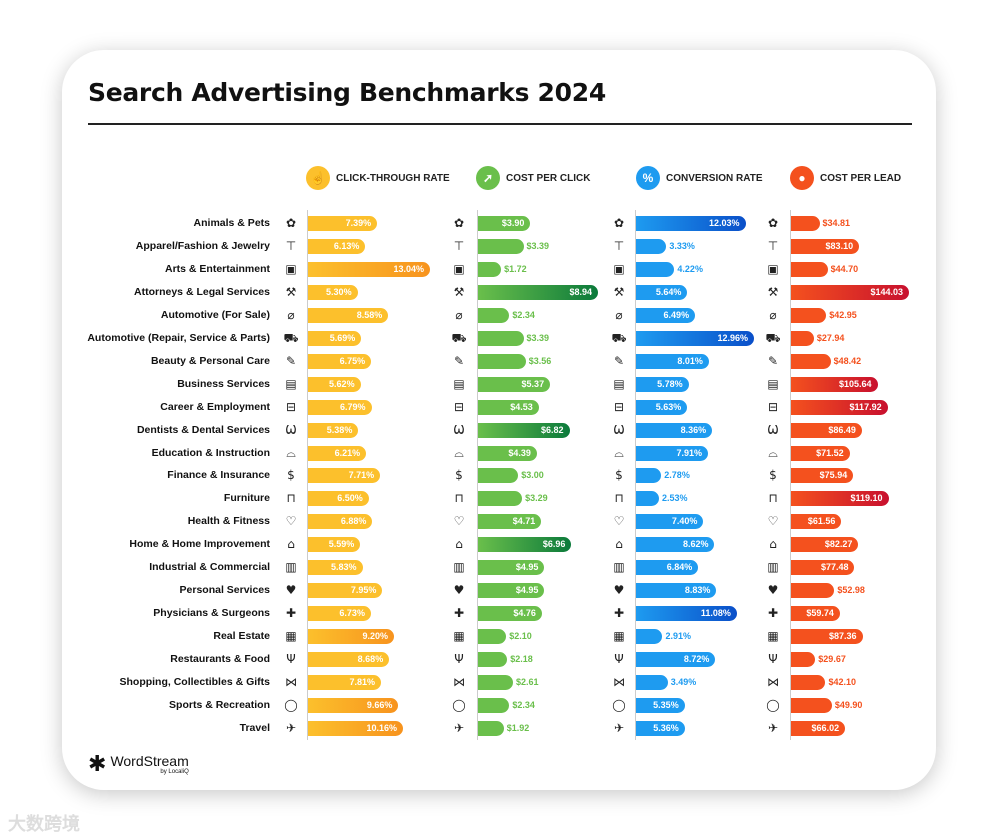  Describe the element at coordinates (339, 429) in the screenshot. I see `bar-value-label: 5.38%` at that location.